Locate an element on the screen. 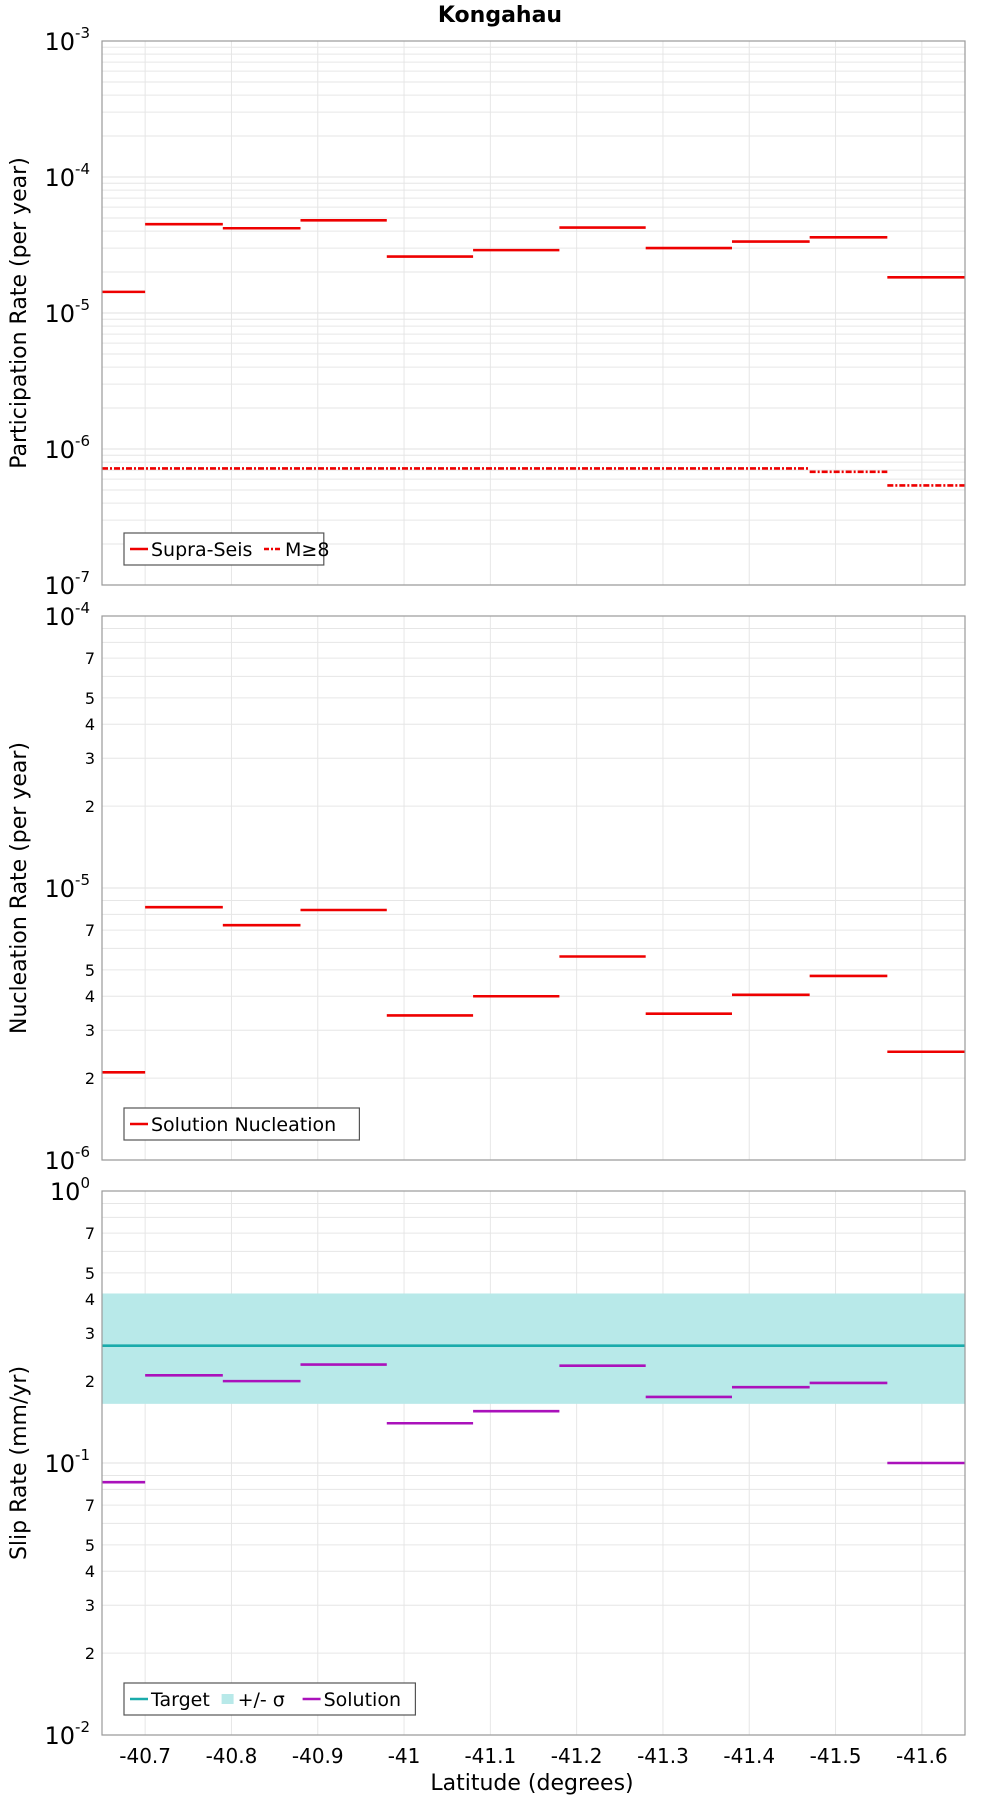 The height and width of the screenshot is (1800, 1000). x-axis-label: Latitude (degrees) is located at coordinates (531, 1783).